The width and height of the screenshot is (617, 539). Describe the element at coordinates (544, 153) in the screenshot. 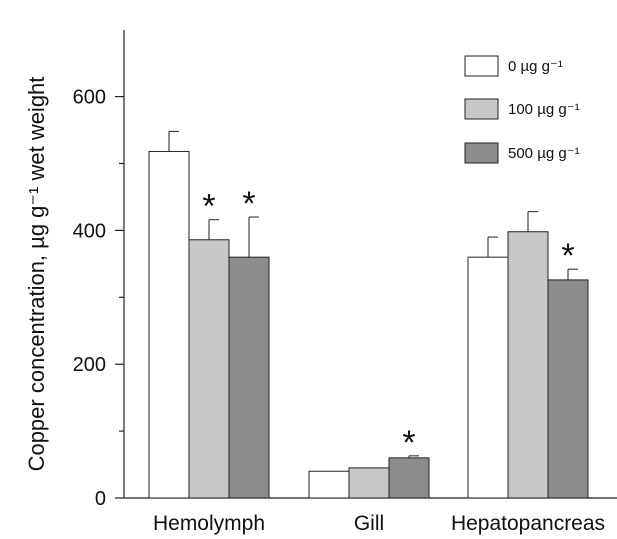

I see `legend-label: 500 µg g⁻¹` at that location.